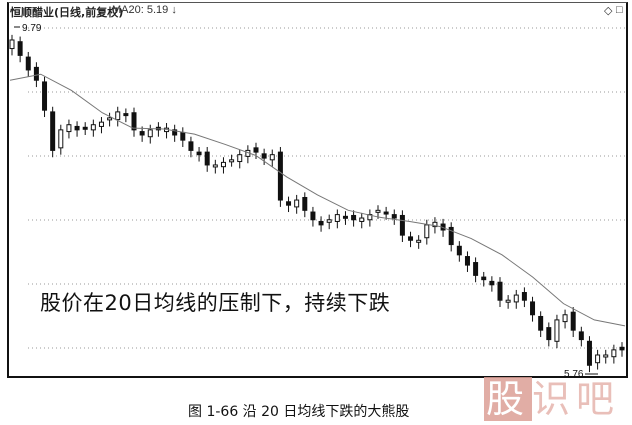 This screenshot has height=425, width=632. What do you see at coordinates (552, 399) in the screenshot?
I see `watermark-logo: 股识吧` at bounding box center [552, 399].